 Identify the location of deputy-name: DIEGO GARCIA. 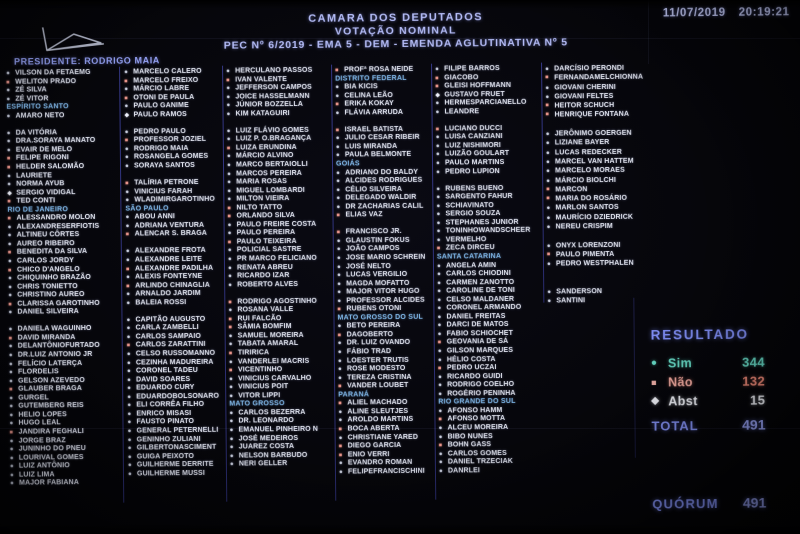
(374, 446).